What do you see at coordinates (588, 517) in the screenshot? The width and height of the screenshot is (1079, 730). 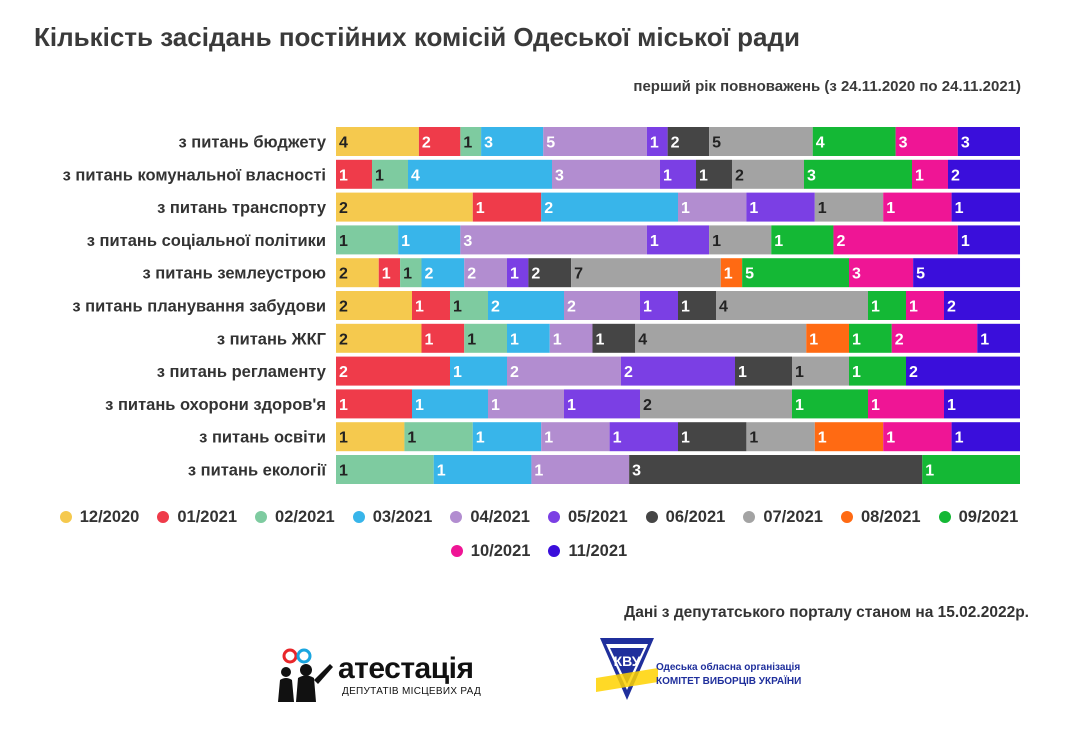 I see `legend-item: 05/2021` at bounding box center [588, 517].